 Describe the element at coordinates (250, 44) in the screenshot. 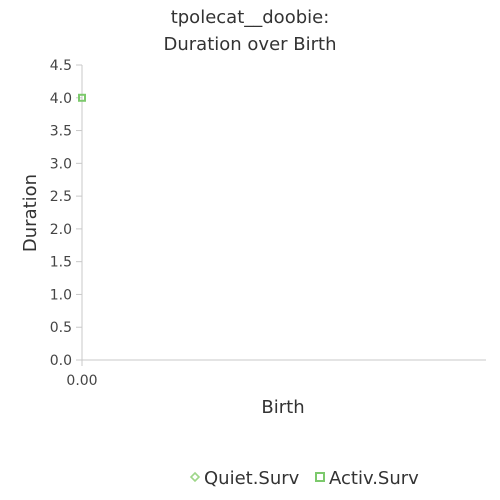

I see `chart-title-line-2: Duration over Birth` at that location.